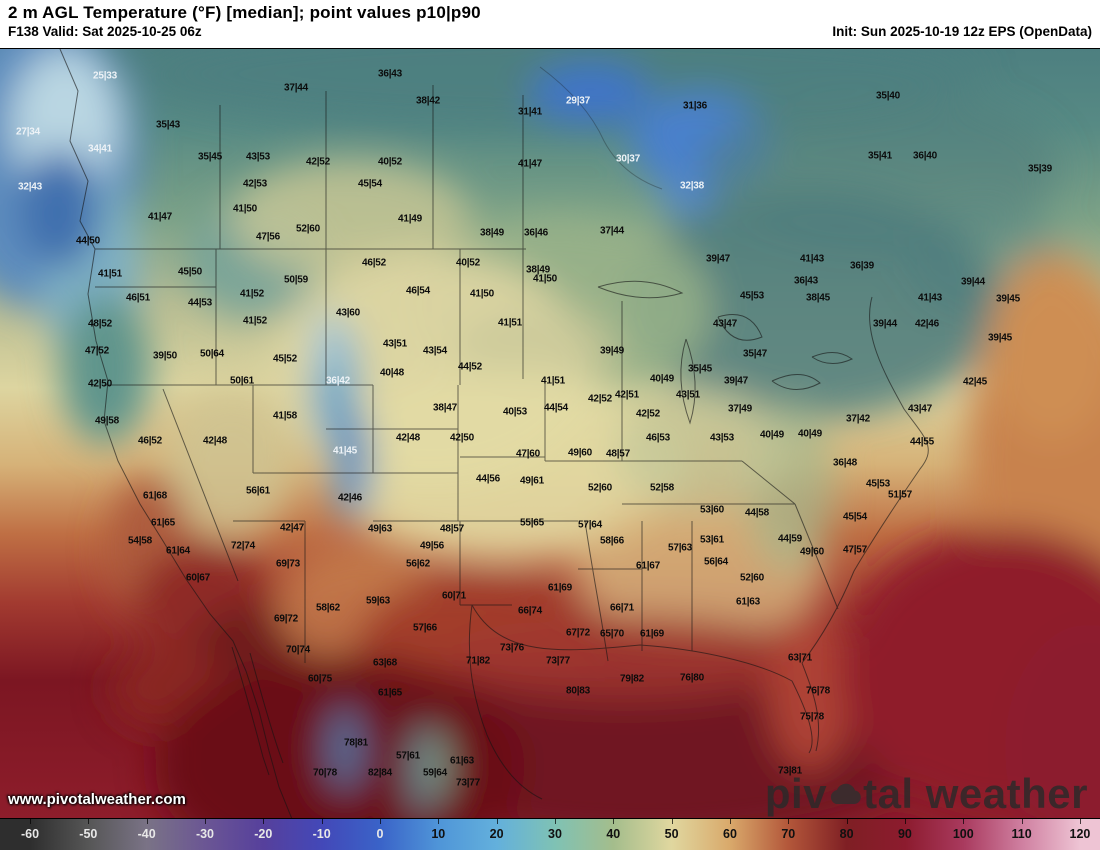 The width and height of the screenshot is (1100, 850). I want to click on colorbar-tick-label: 50, so click(671, 834).